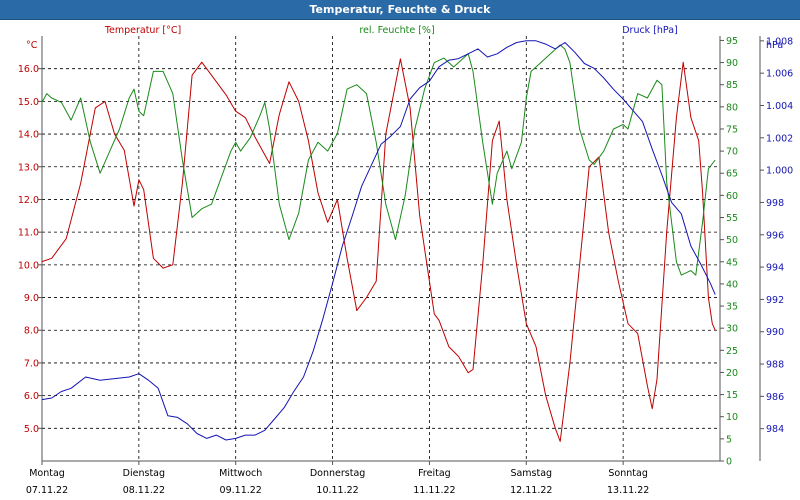 Image resolution: width=800 pixels, height=500 pixels. Describe the element at coordinates (732, 307) in the screenshot. I see `middle-tick-label: 35` at that location.